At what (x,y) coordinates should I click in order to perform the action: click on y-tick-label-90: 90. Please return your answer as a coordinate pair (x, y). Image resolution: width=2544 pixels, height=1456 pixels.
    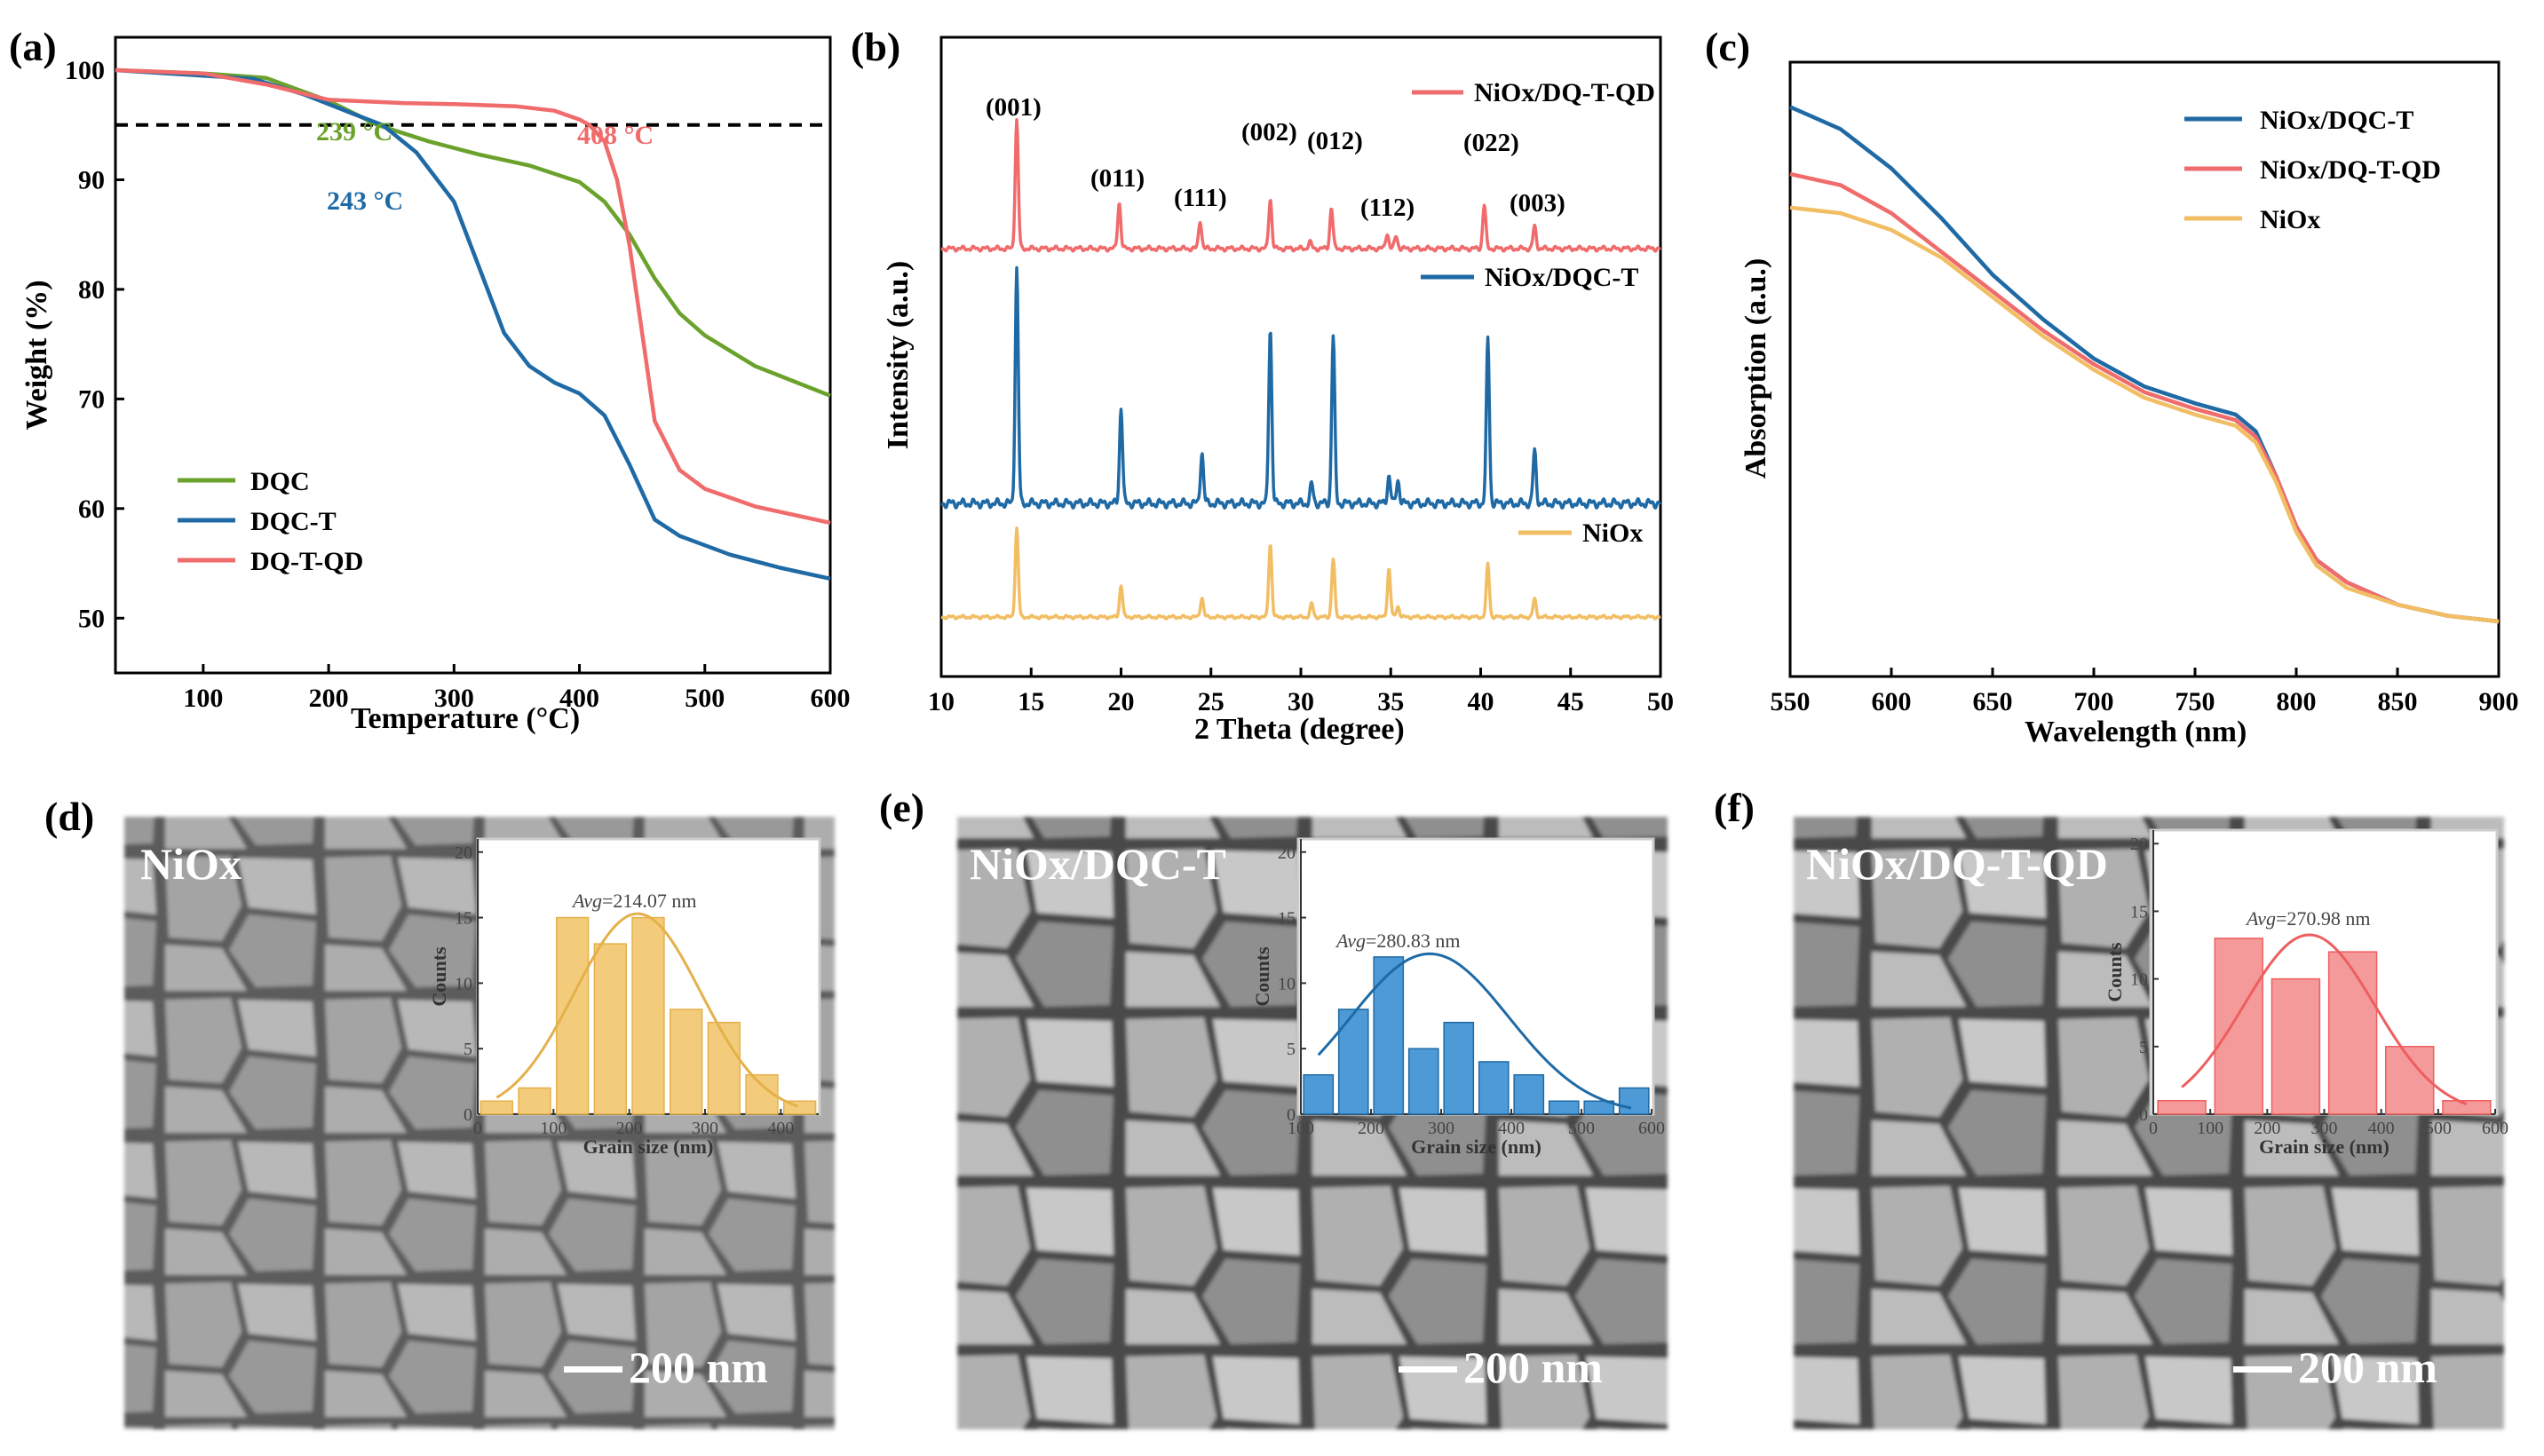
    Looking at the image, I should click on (91, 179).